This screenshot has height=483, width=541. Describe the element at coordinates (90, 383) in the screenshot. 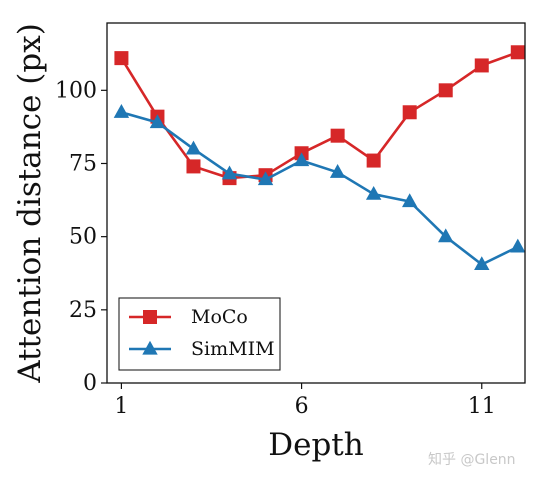

I see `y-tick-label: 0` at that location.